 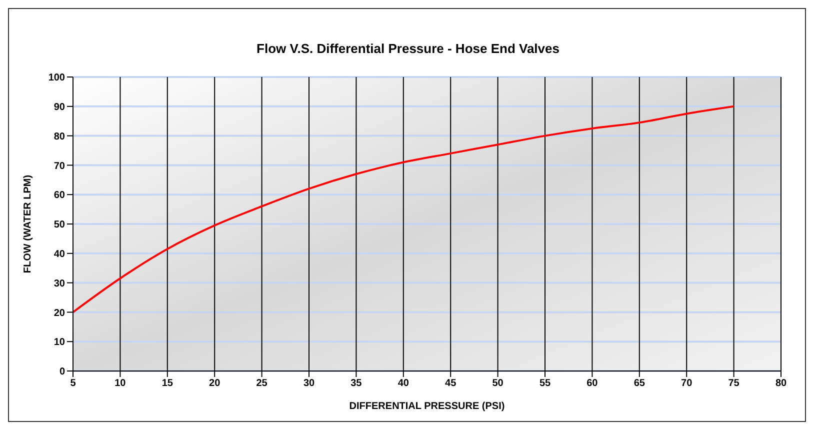 I want to click on x-tick-label: 15, so click(x=168, y=384).